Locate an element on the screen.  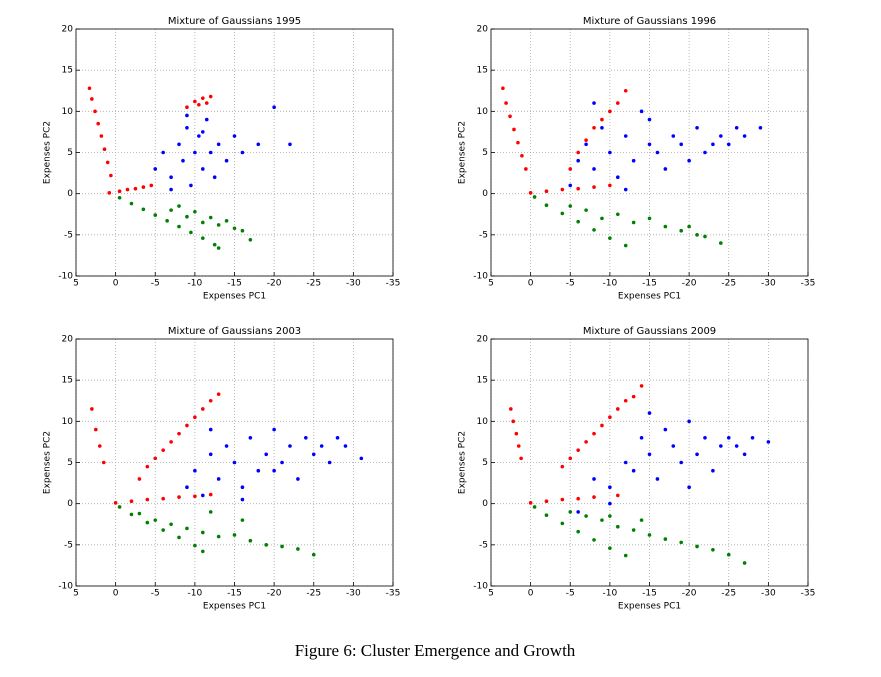
y-tick-label: 10 is located at coordinates (483, 112).